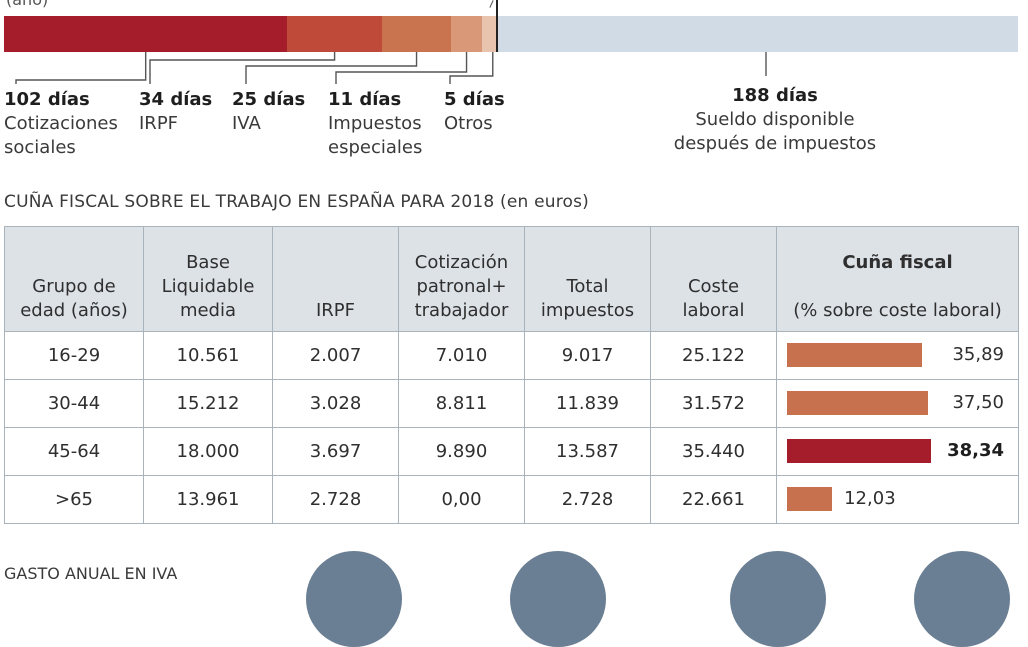 This screenshot has height=647, width=1028. I want to click on header-cuna-title: Cuña fiscal, so click(897, 262).